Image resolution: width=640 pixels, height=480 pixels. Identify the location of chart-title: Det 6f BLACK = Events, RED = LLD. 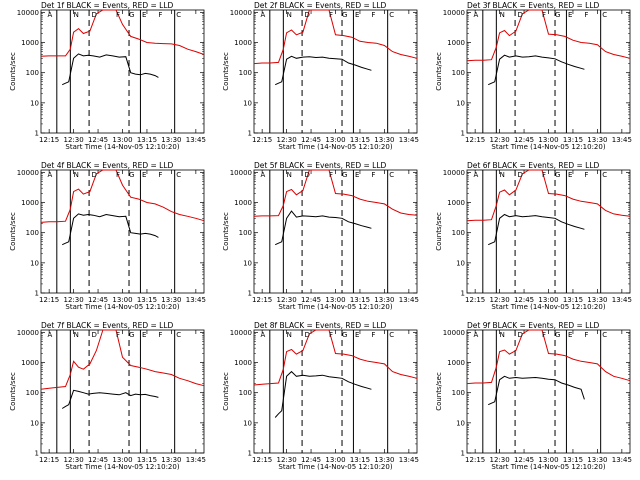
(533, 165).